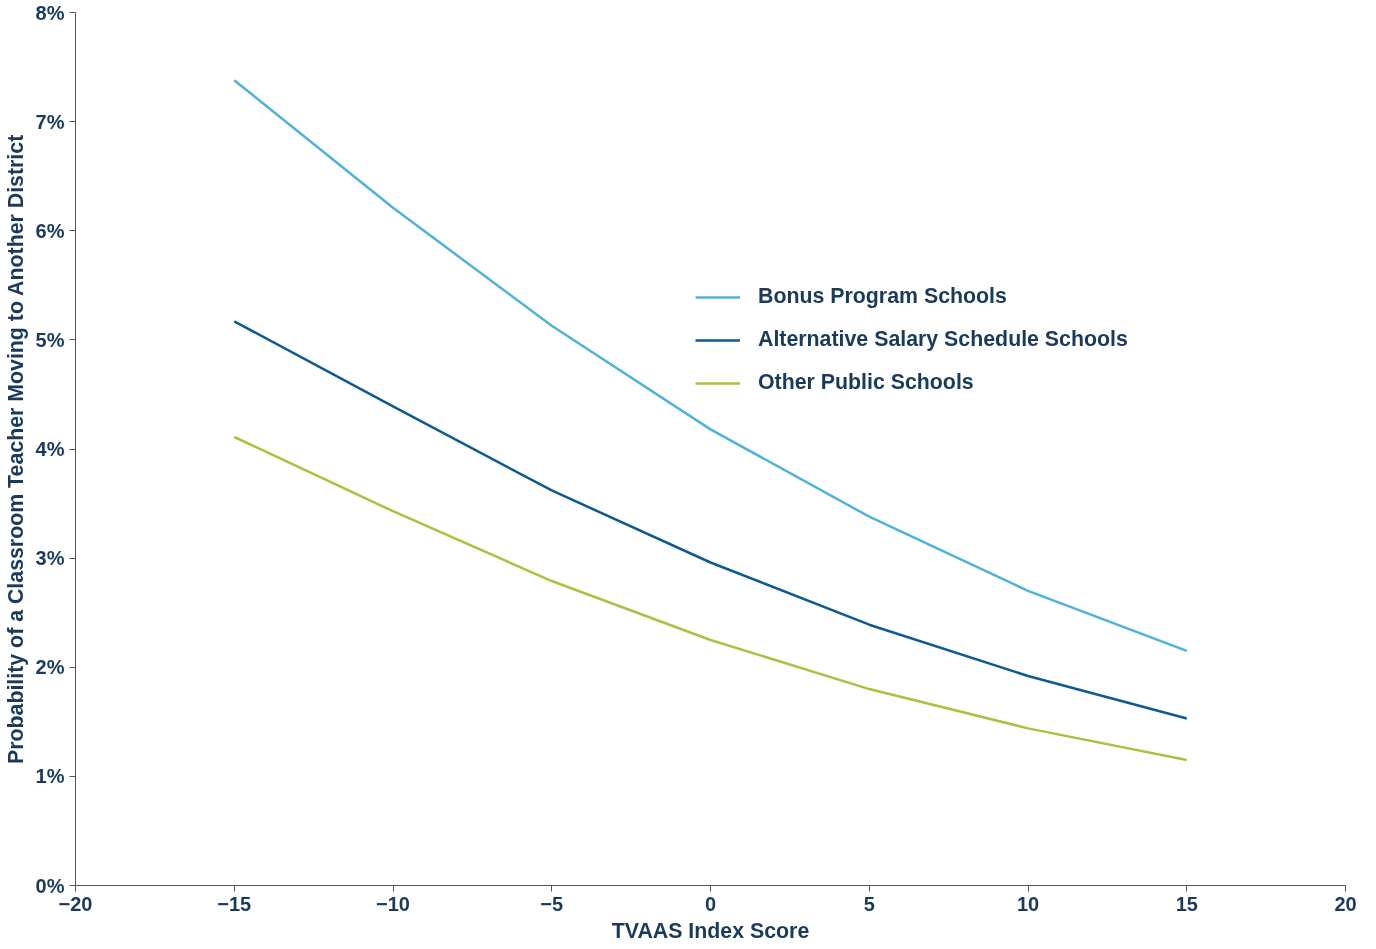 Image resolution: width=1376 pixels, height=949 pixels. Describe the element at coordinates (50, 121) in the screenshot. I see `y-tick-label: 7%` at that location.